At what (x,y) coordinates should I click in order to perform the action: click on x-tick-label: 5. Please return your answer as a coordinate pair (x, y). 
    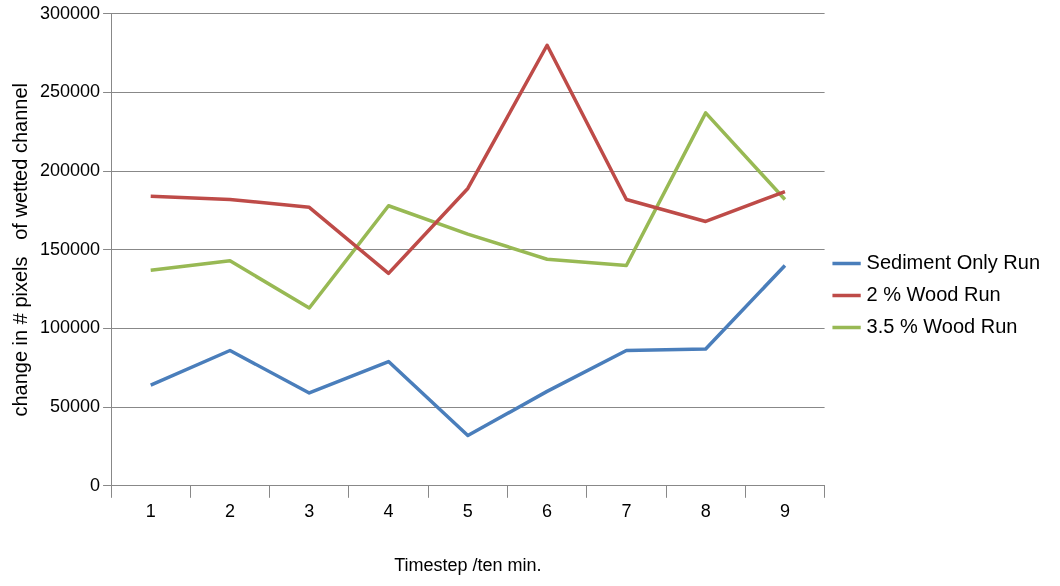
    Looking at the image, I should click on (467, 510).